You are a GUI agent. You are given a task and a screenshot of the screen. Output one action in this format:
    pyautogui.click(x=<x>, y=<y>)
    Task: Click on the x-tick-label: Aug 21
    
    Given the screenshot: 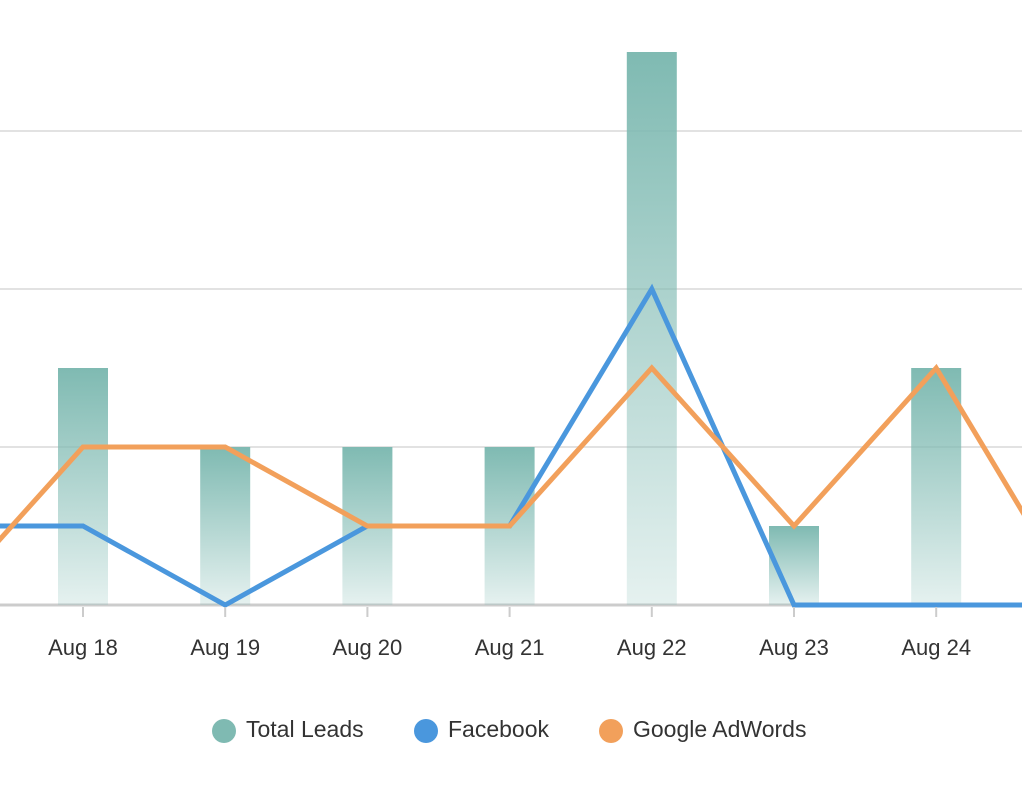 What is the action you would take?
    pyautogui.click(x=510, y=647)
    